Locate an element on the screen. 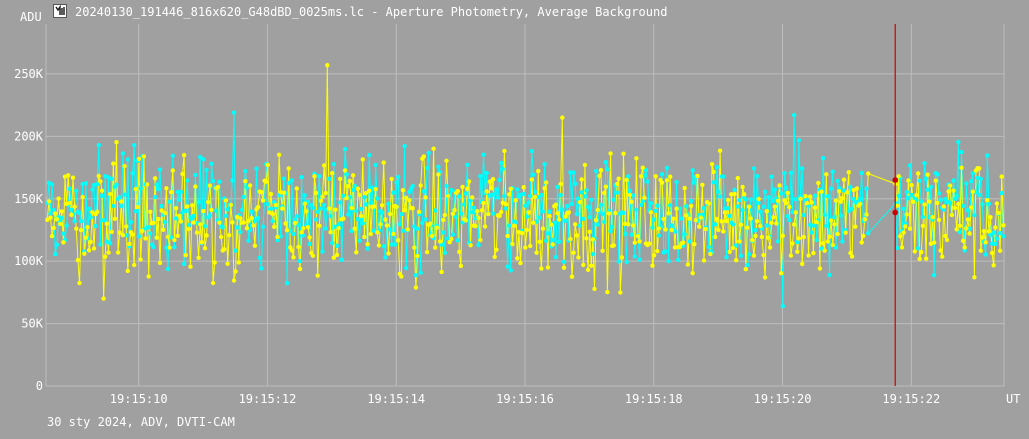  y-axis-label: ADU is located at coordinates (31, 17).